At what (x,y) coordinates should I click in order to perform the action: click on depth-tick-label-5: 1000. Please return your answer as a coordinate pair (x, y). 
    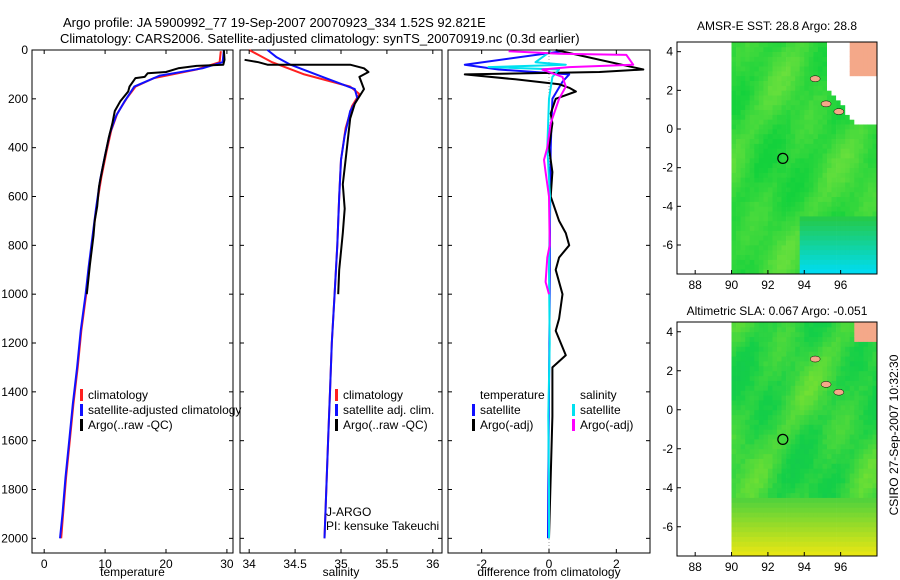
    Looking at the image, I should click on (14, 294).